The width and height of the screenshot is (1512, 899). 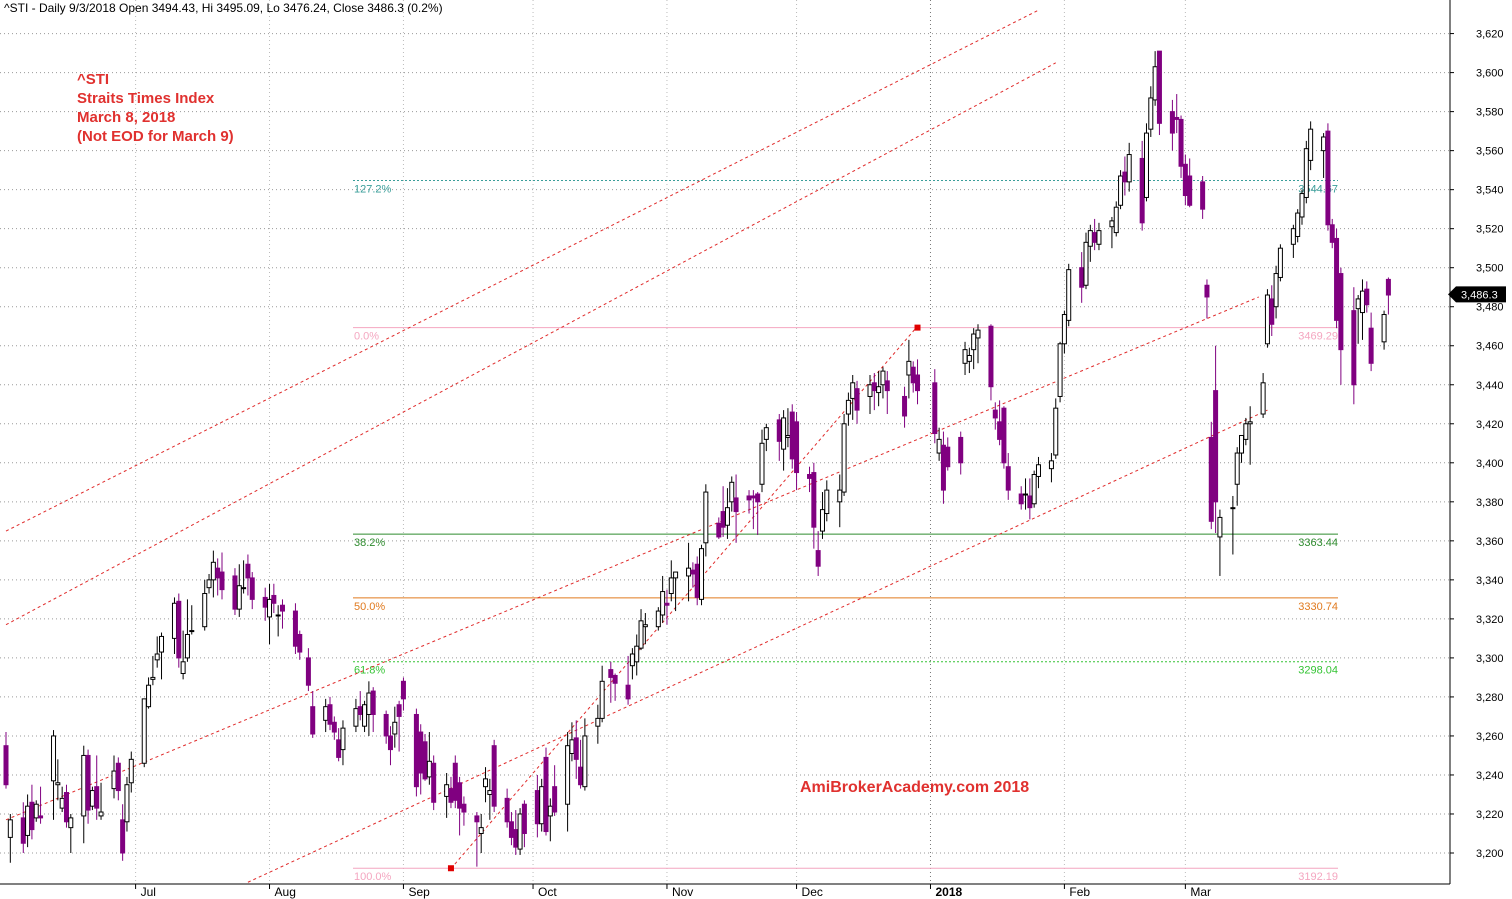 What do you see at coordinates (812, 892) in the screenshot?
I see `x-tick-label: Dec` at bounding box center [812, 892].